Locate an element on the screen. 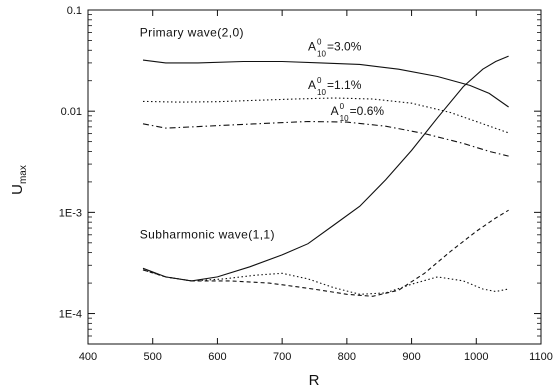  amplitude-label: A 0 10=0.6% is located at coordinates (358, 112).